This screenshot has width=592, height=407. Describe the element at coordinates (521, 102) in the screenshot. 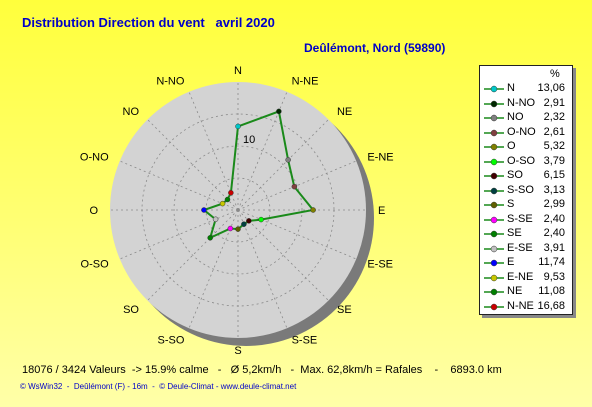

I see `legend-label: N-NO` at that location.